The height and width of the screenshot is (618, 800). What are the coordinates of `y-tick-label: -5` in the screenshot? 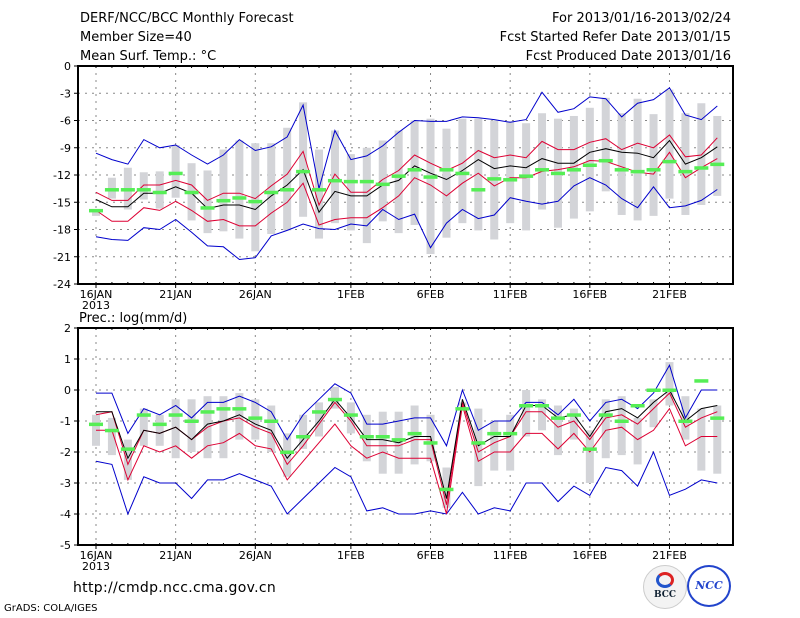 It's located at (65, 545).